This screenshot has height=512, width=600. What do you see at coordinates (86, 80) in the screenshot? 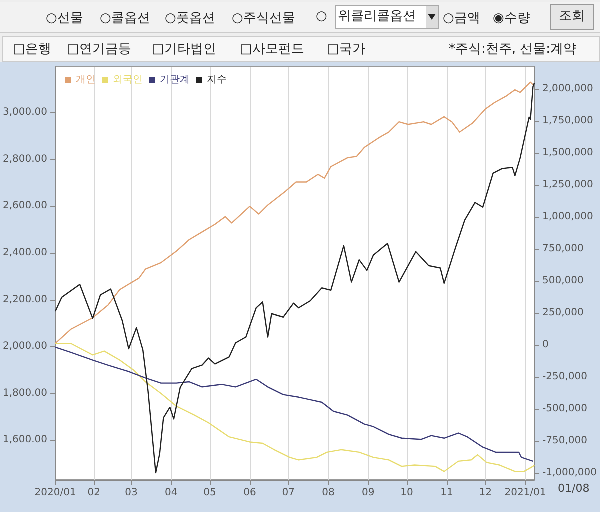
I see `legend-label: 개인` at bounding box center [86, 80].